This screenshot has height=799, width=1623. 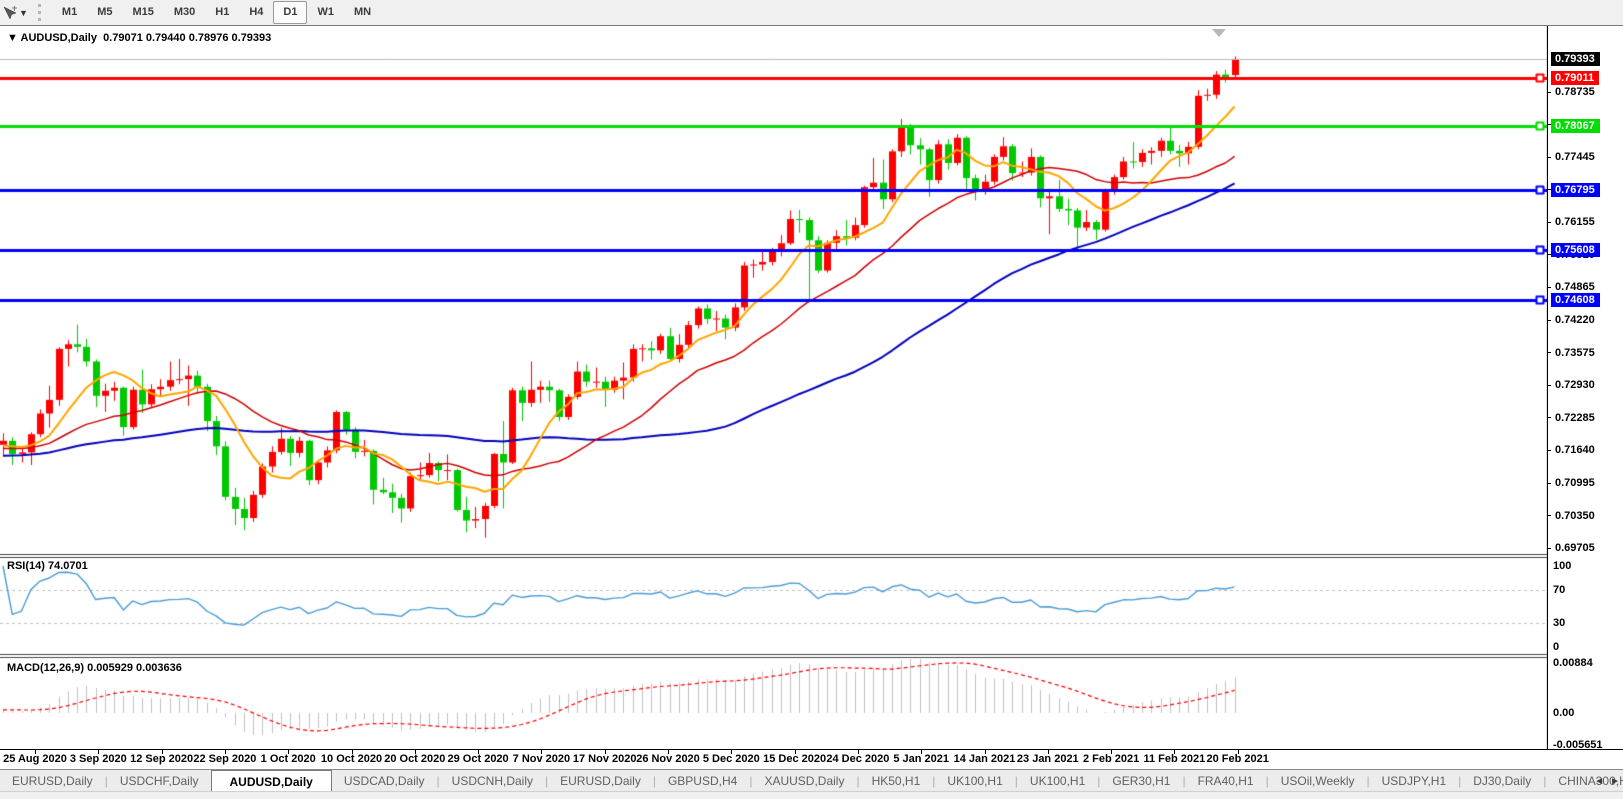 What do you see at coordinates (1141, 781) in the screenshot?
I see `chart-tab-ger30-h1: GER30,H1` at bounding box center [1141, 781].